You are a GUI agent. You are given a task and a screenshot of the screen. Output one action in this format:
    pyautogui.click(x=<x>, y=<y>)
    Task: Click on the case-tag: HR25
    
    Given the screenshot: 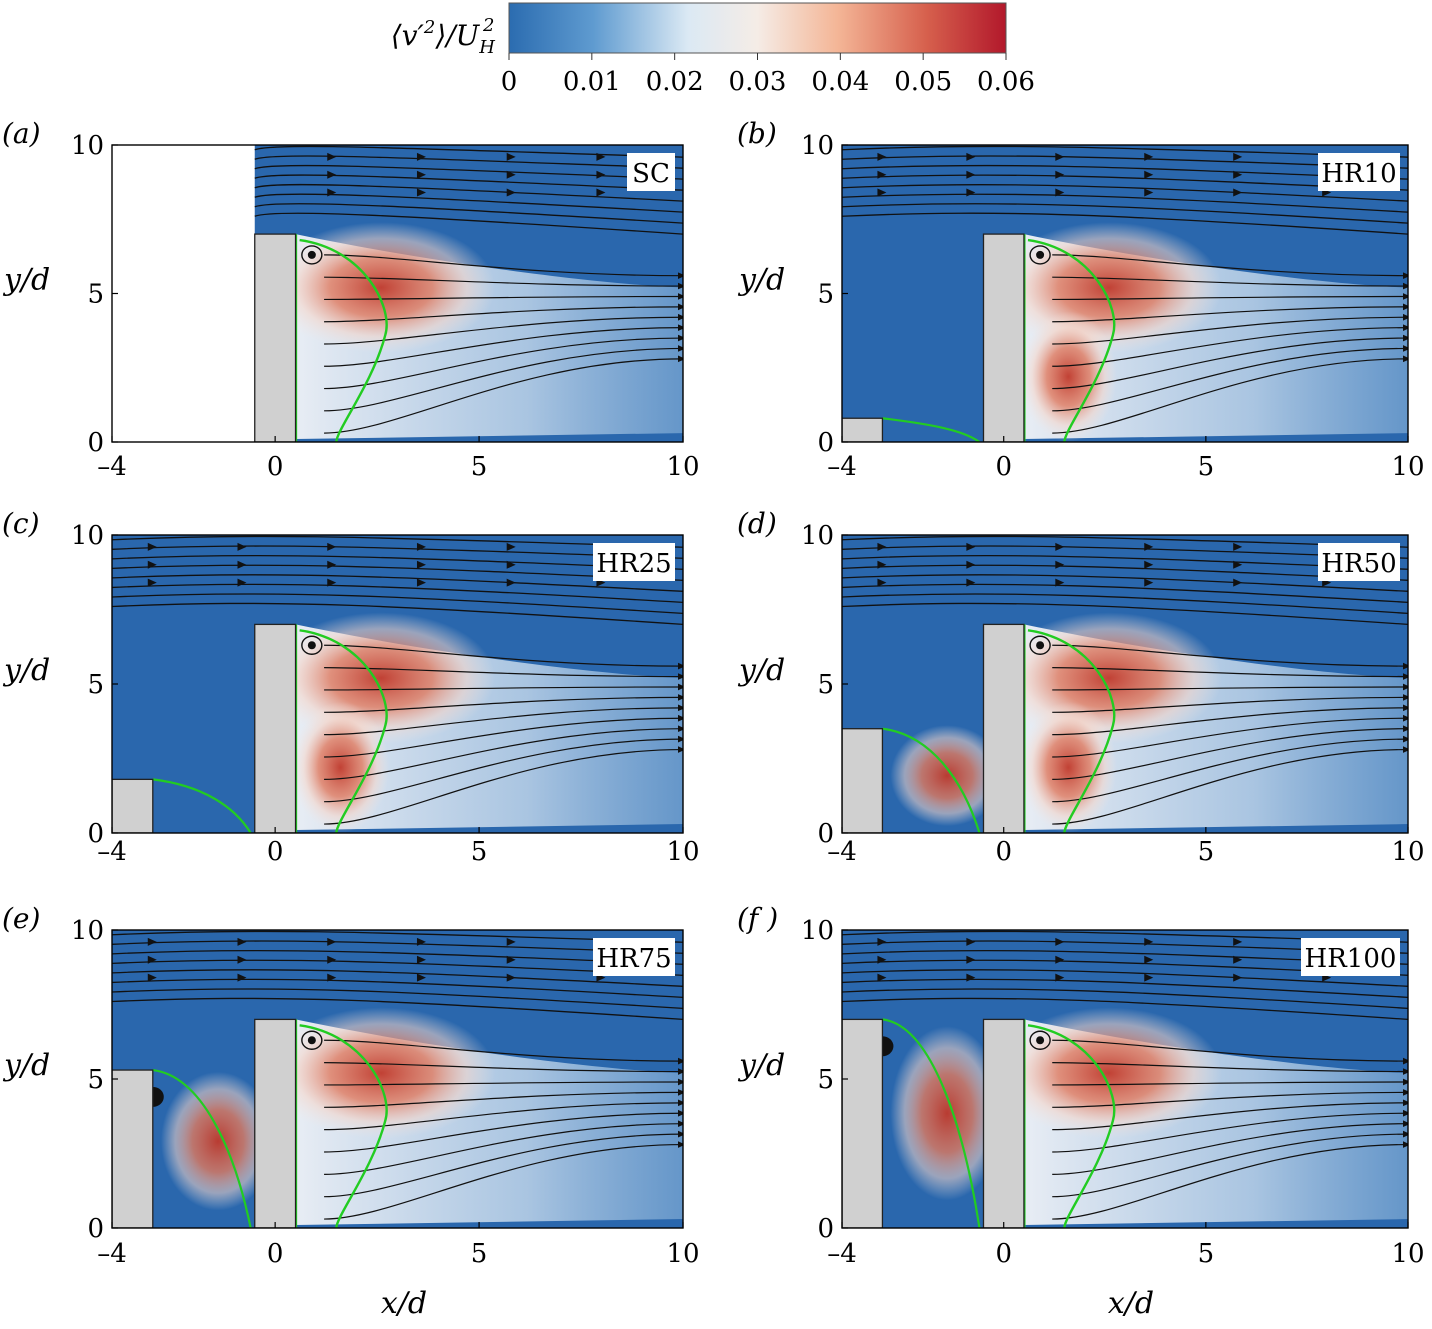 What is the action you would take?
    pyautogui.click(x=633, y=564)
    